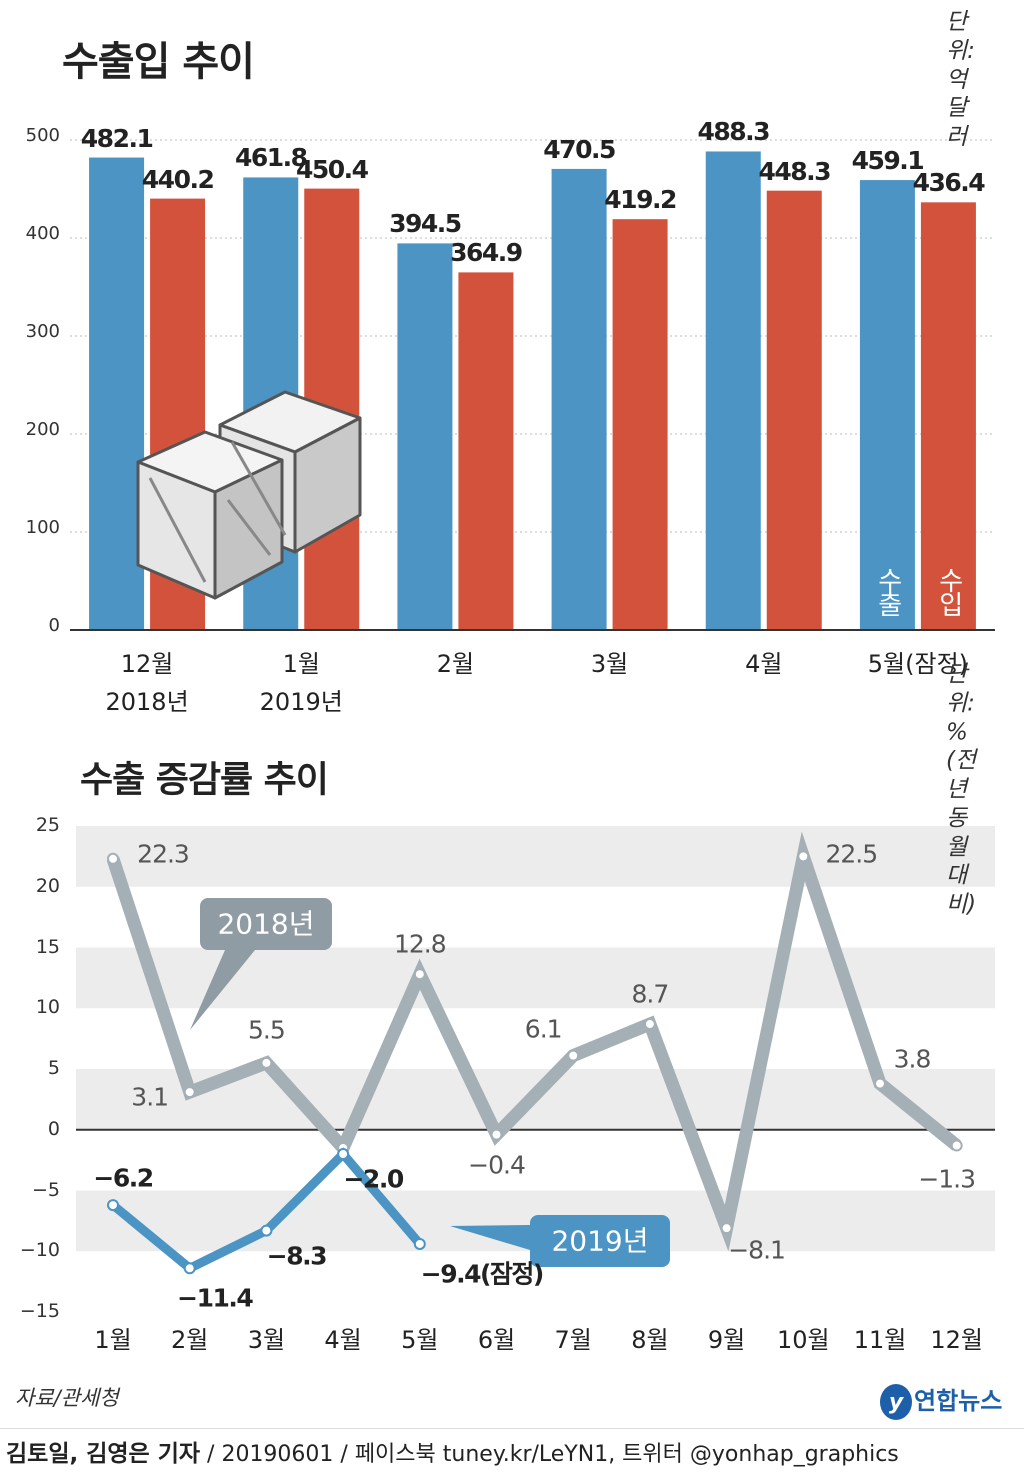 The width and height of the screenshot is (1024, 1479). What do you see at coordinates (600, 1241) in the screenshot?
I see `legend-label: 2019년` at bounding box center [600, 1241].